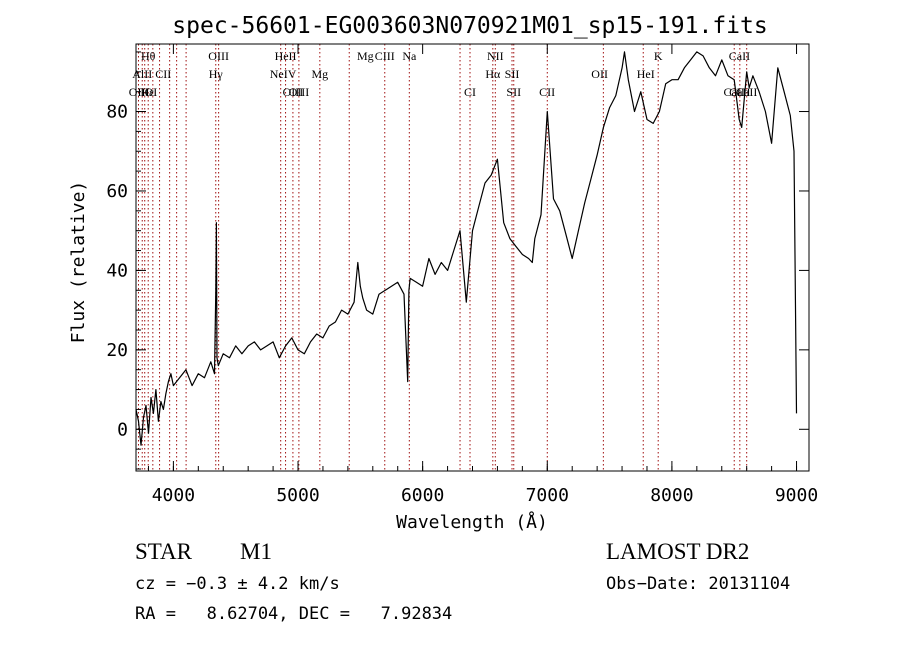  Describe the element at coordinates (495, 56) in the screenshot. I see `spectral-line-label: NII` at that location.